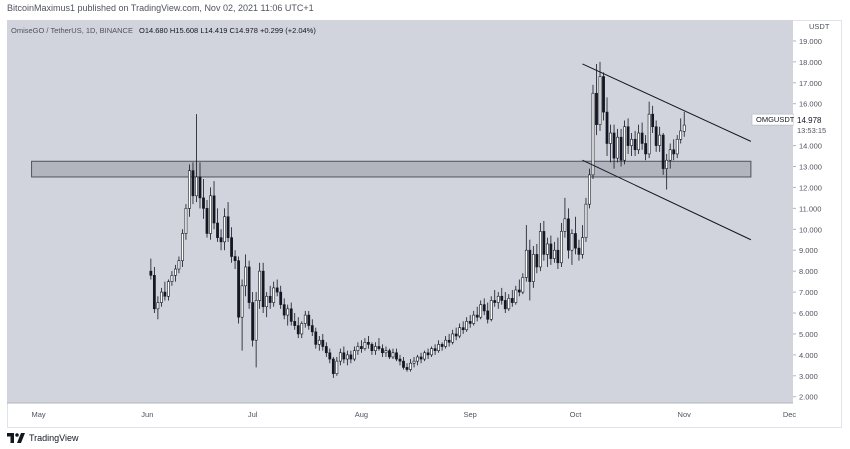 Image resolution: width=850 pixels, height=449 pixels. I want to click on legend-symbol-name: OmiseGO / TetherUS, 1D, BINANCE, so click(72, 30).